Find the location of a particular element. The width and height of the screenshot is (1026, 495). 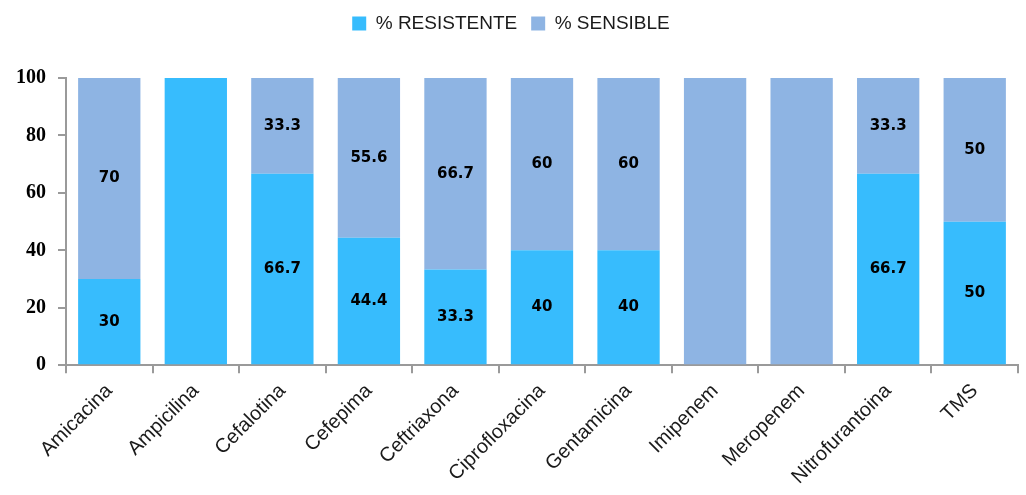

y-tick-label: 20 is located at coordinates (36, 305).